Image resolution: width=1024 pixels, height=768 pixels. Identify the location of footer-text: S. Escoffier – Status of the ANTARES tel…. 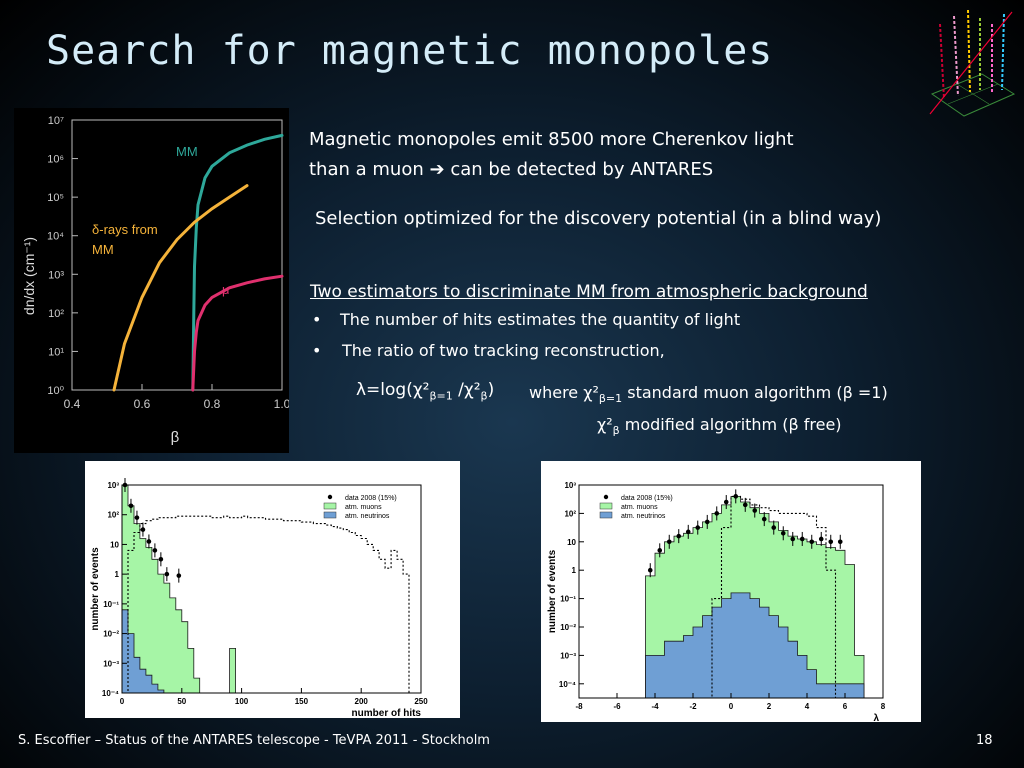
(254, 740).